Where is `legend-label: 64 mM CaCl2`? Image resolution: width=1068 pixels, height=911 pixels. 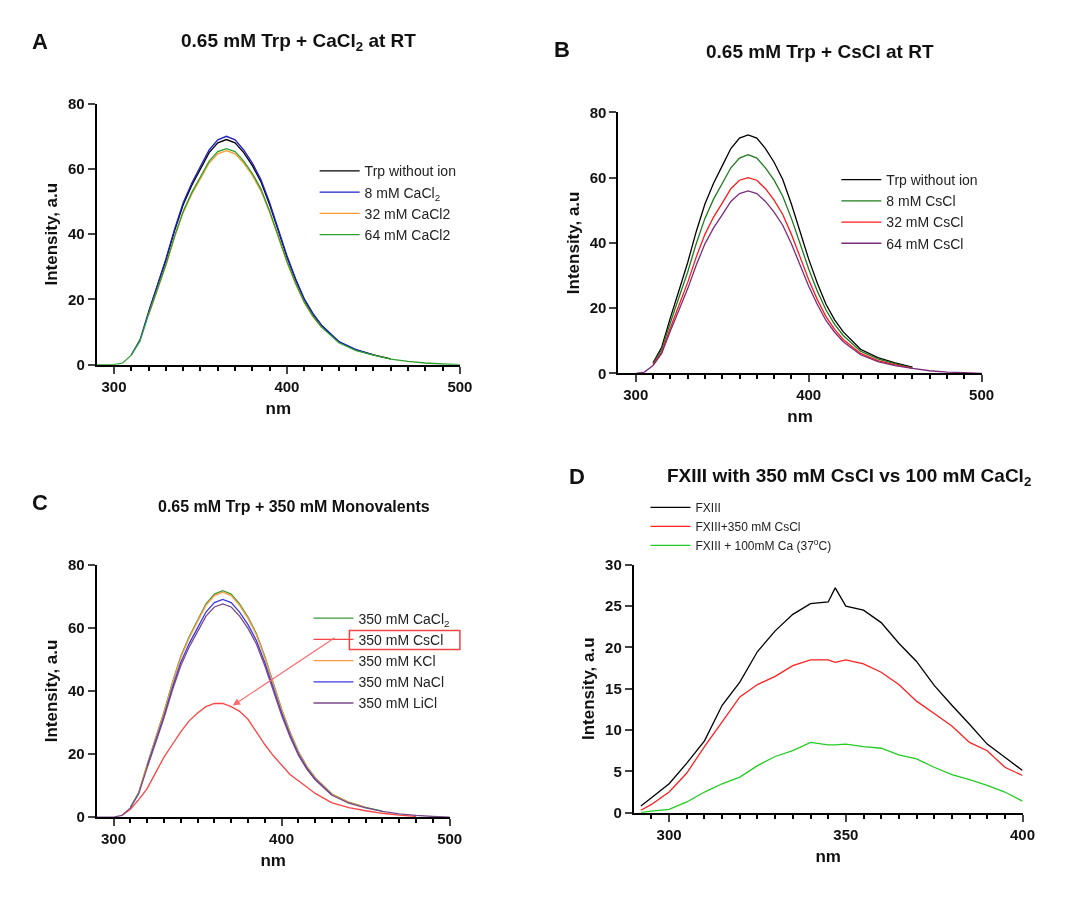 legend-label: 64 mM CaCl2 is located at coordinates (407, 234).